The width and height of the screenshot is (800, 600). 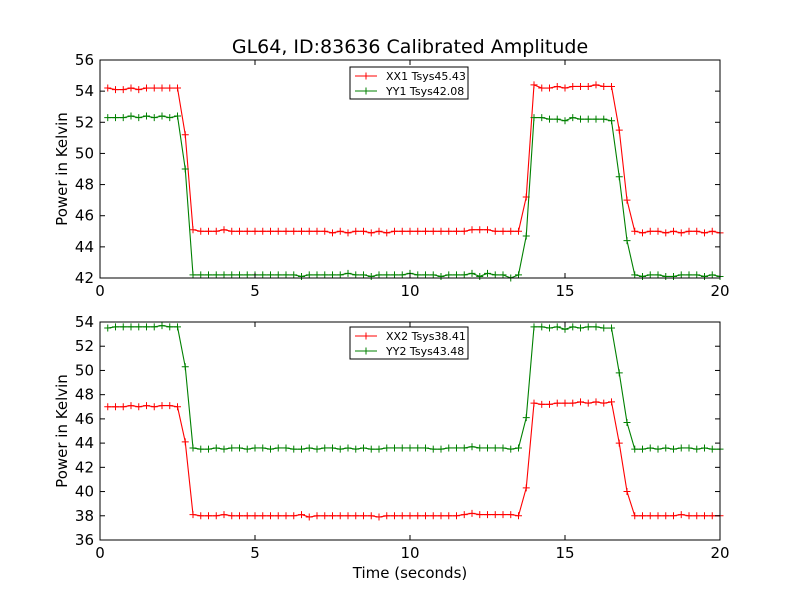 What do you see at coordinates (84, 516) in the screenshot?
I see `y-tick-label: 38` at bounding box center [84, 516].